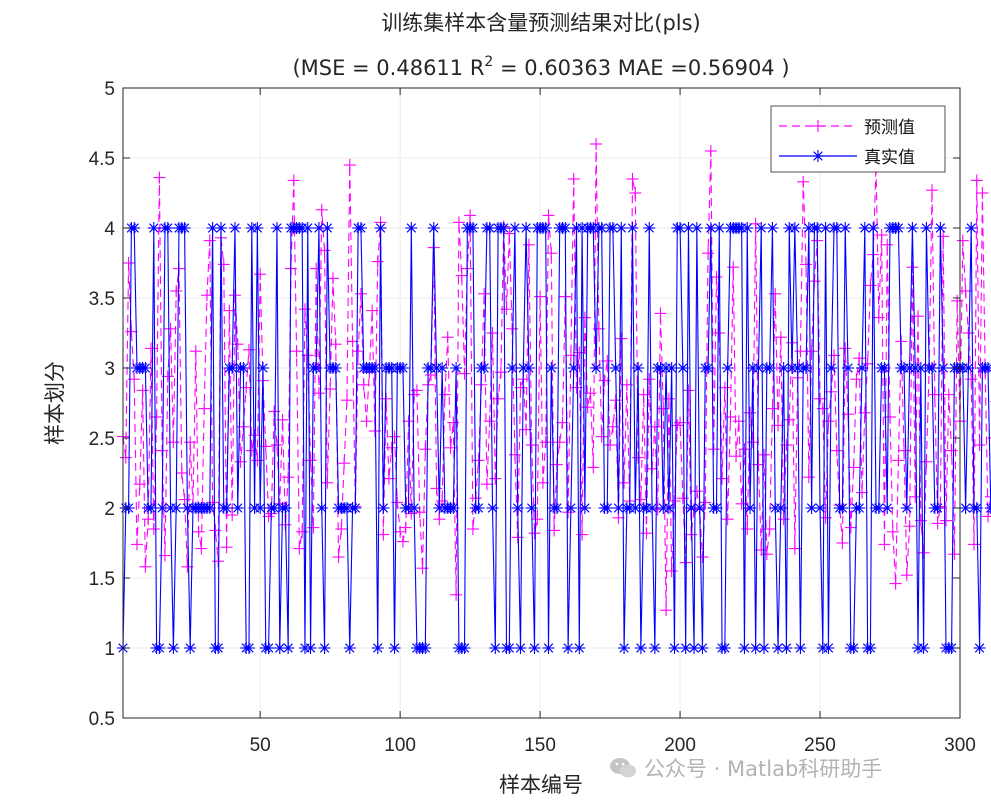 This screenshot has height=807, width=991. I want to click on y-tick-label: 2, so click(109, 509).